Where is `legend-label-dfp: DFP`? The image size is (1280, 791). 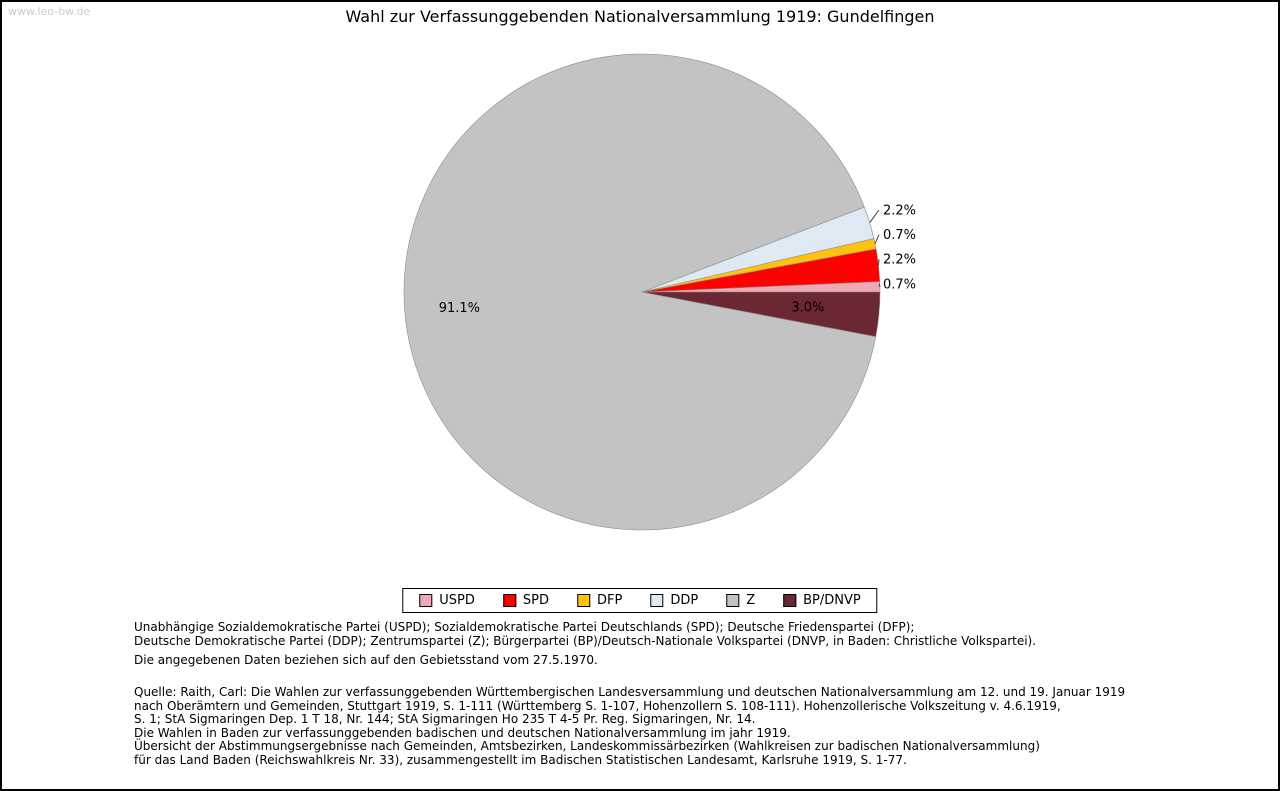 legend-label-dfp: DFP is located at coordinates (610, 600).